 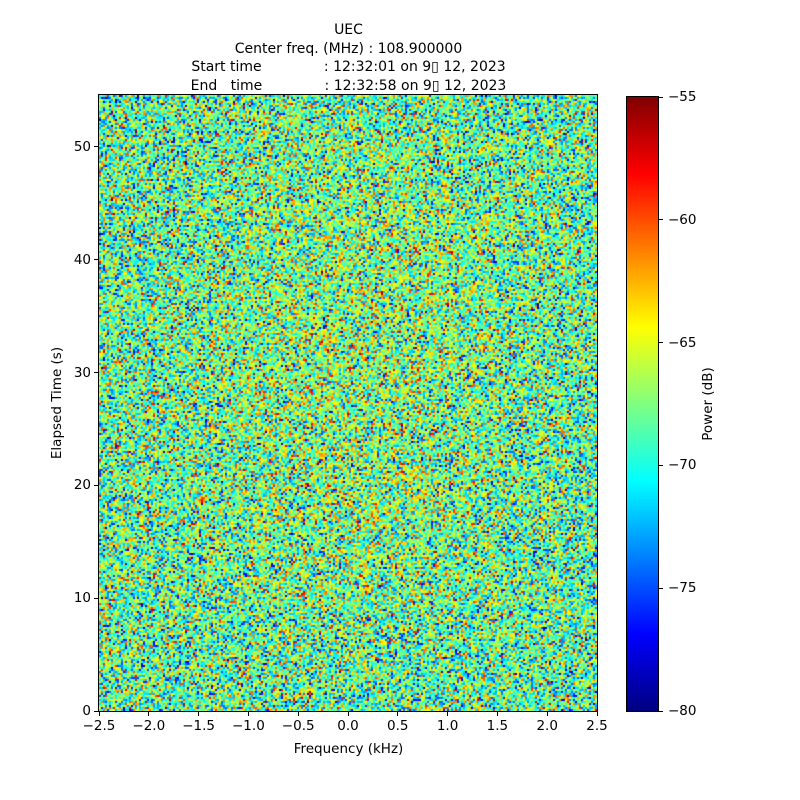 I want to click on colorbar-tick-label: −65, so click(x=682, y=342).